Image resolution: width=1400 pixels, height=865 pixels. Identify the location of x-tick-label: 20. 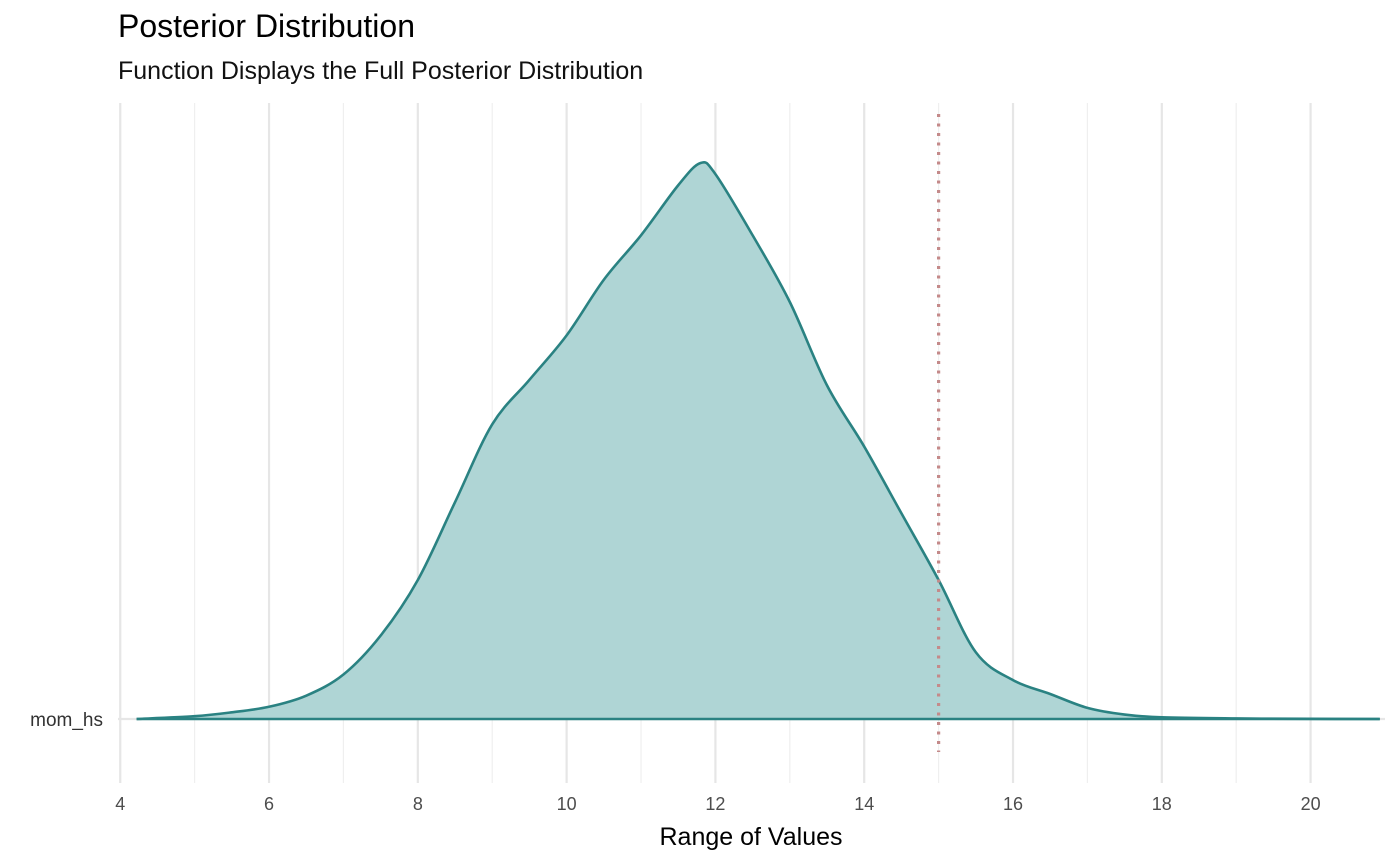
(1311, 804).